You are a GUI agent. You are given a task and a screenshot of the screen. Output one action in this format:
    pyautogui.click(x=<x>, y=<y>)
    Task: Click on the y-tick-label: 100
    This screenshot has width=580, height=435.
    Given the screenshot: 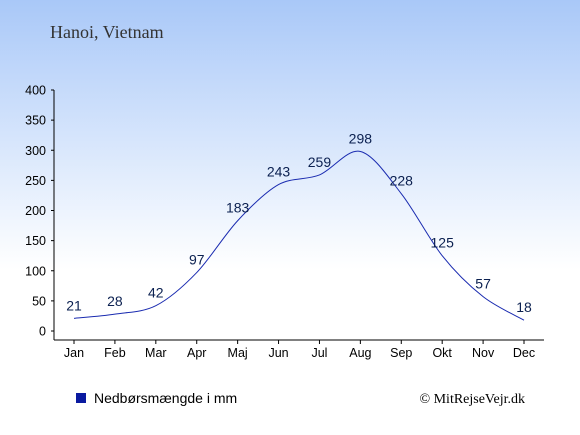 What is the action you would take?
    pyautogui.click(x=35, y=271)
    